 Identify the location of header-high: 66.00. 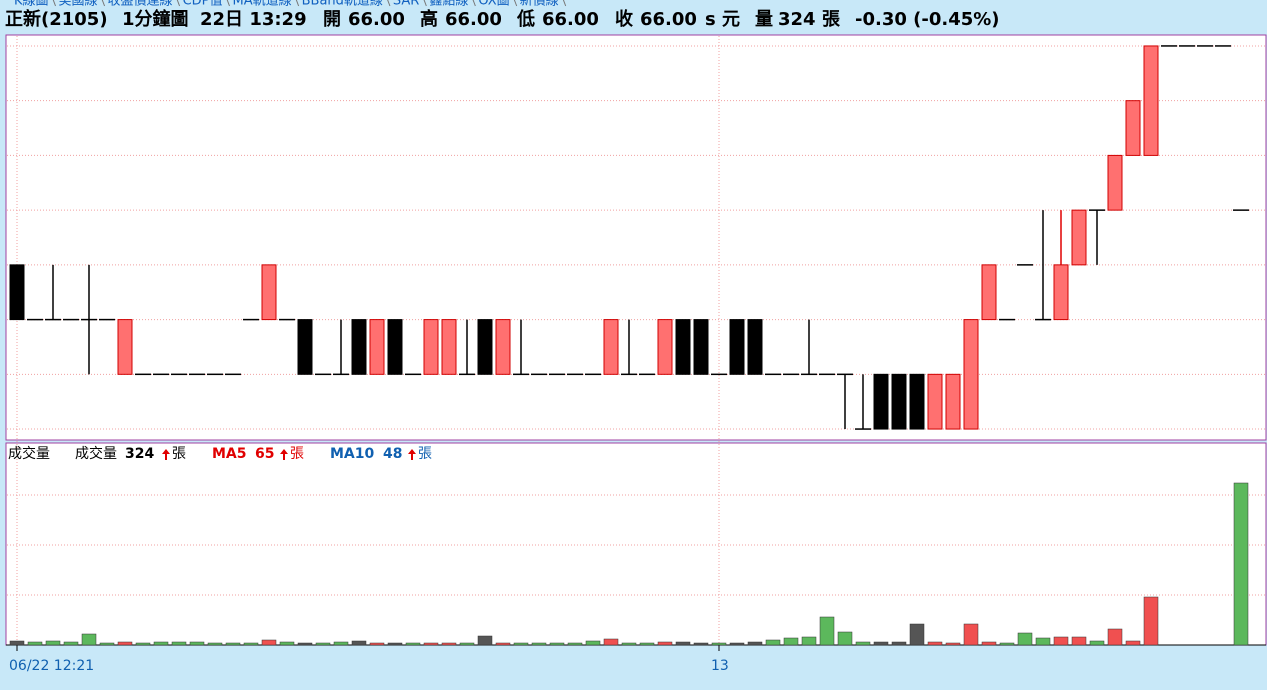
(473, 19).